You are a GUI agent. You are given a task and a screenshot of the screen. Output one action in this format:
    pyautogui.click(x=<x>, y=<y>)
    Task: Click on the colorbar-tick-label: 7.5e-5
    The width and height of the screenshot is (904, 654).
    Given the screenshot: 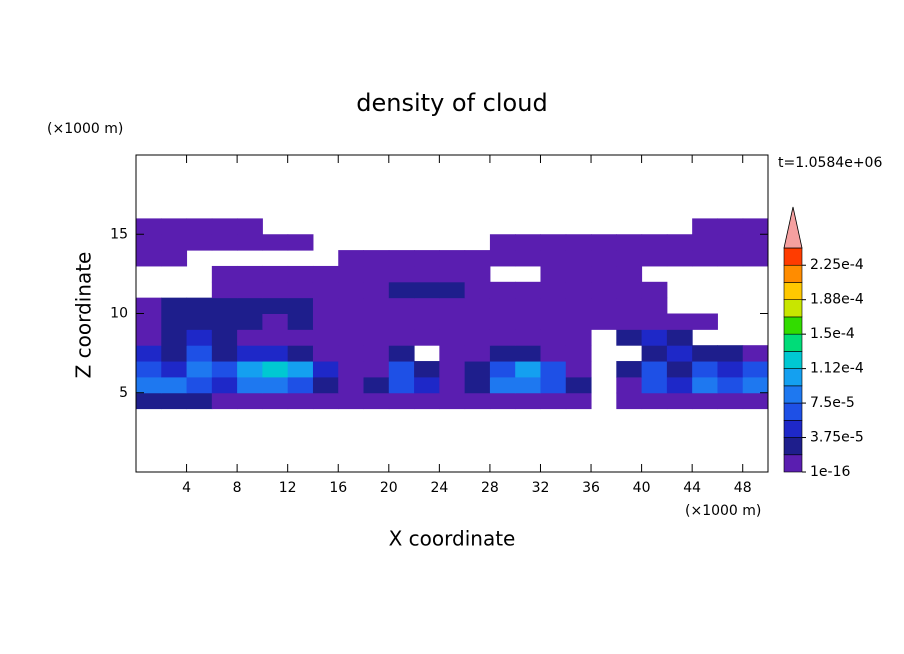 What is the action you would take?
    pyautogui.click(x=832, y=403)
    